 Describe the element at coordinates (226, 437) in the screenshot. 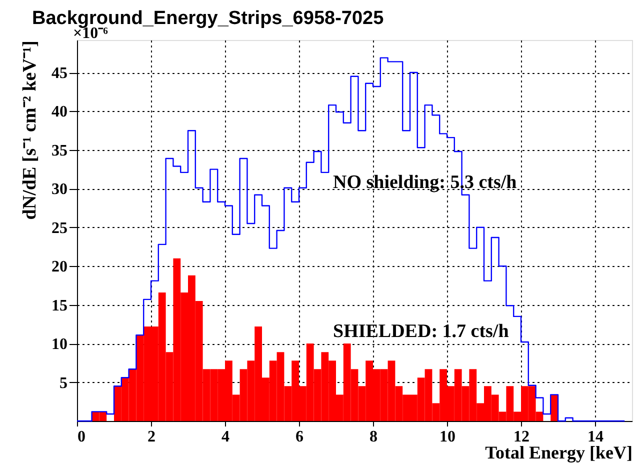

I see `x-tick-label: 4` at that location.